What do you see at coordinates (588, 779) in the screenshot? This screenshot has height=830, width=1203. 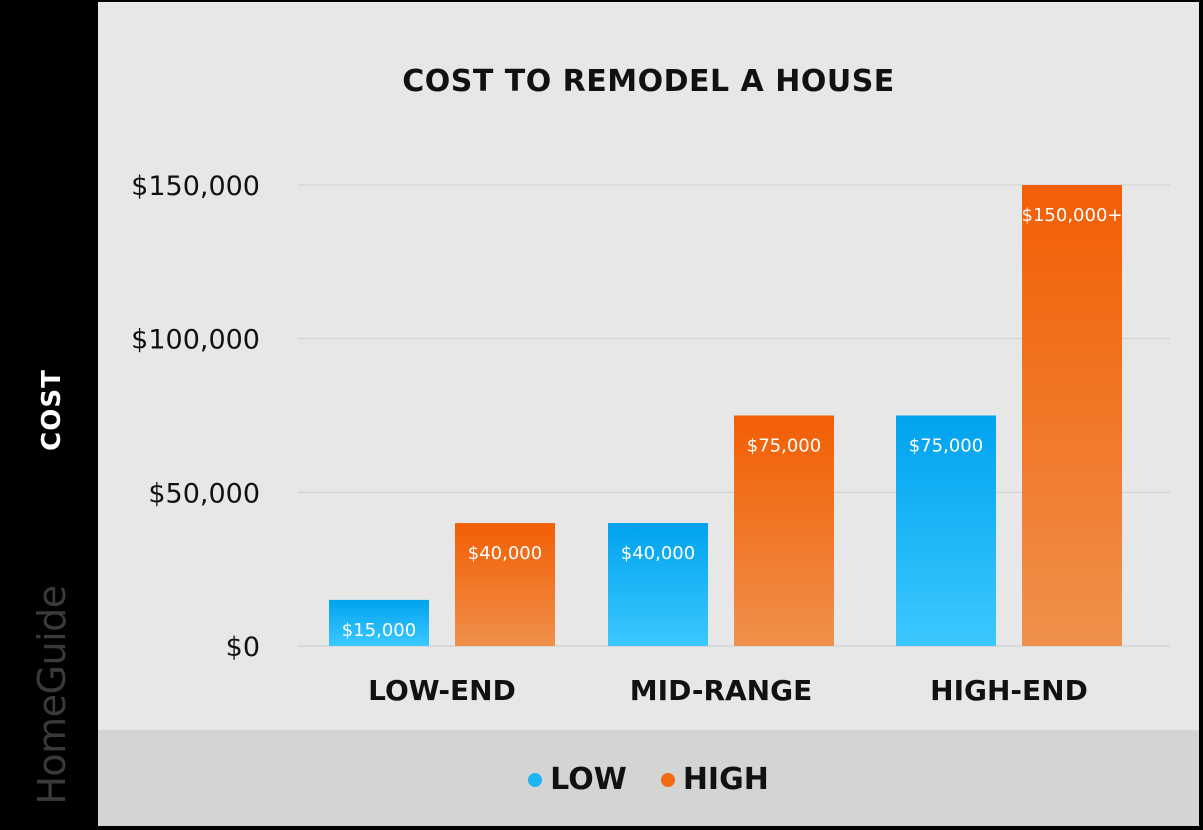 I see `legend-label-low: LOW` at bounding box center [588, 779].